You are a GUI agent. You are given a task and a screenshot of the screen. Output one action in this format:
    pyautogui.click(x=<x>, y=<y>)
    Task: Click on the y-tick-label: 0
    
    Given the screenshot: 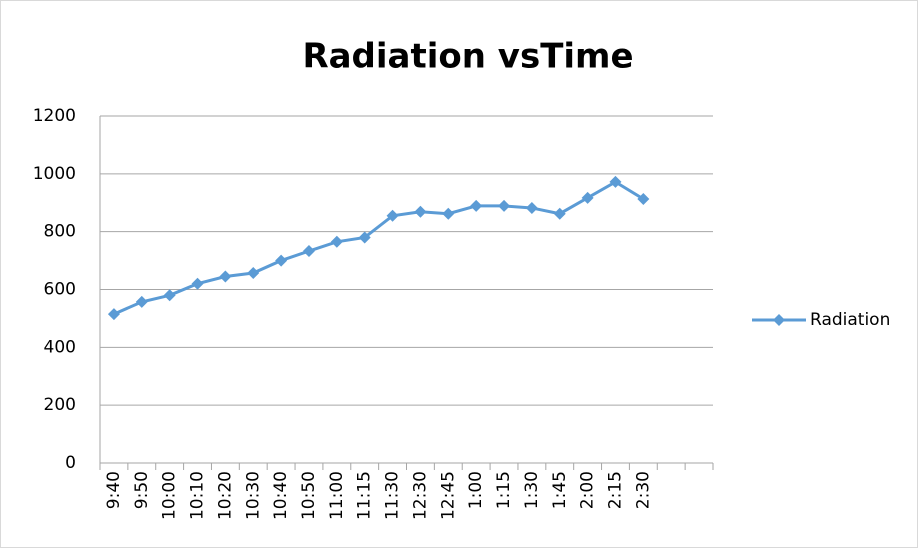 What is the action you would take?
    pyautogui.click(x=70, y=463)
    